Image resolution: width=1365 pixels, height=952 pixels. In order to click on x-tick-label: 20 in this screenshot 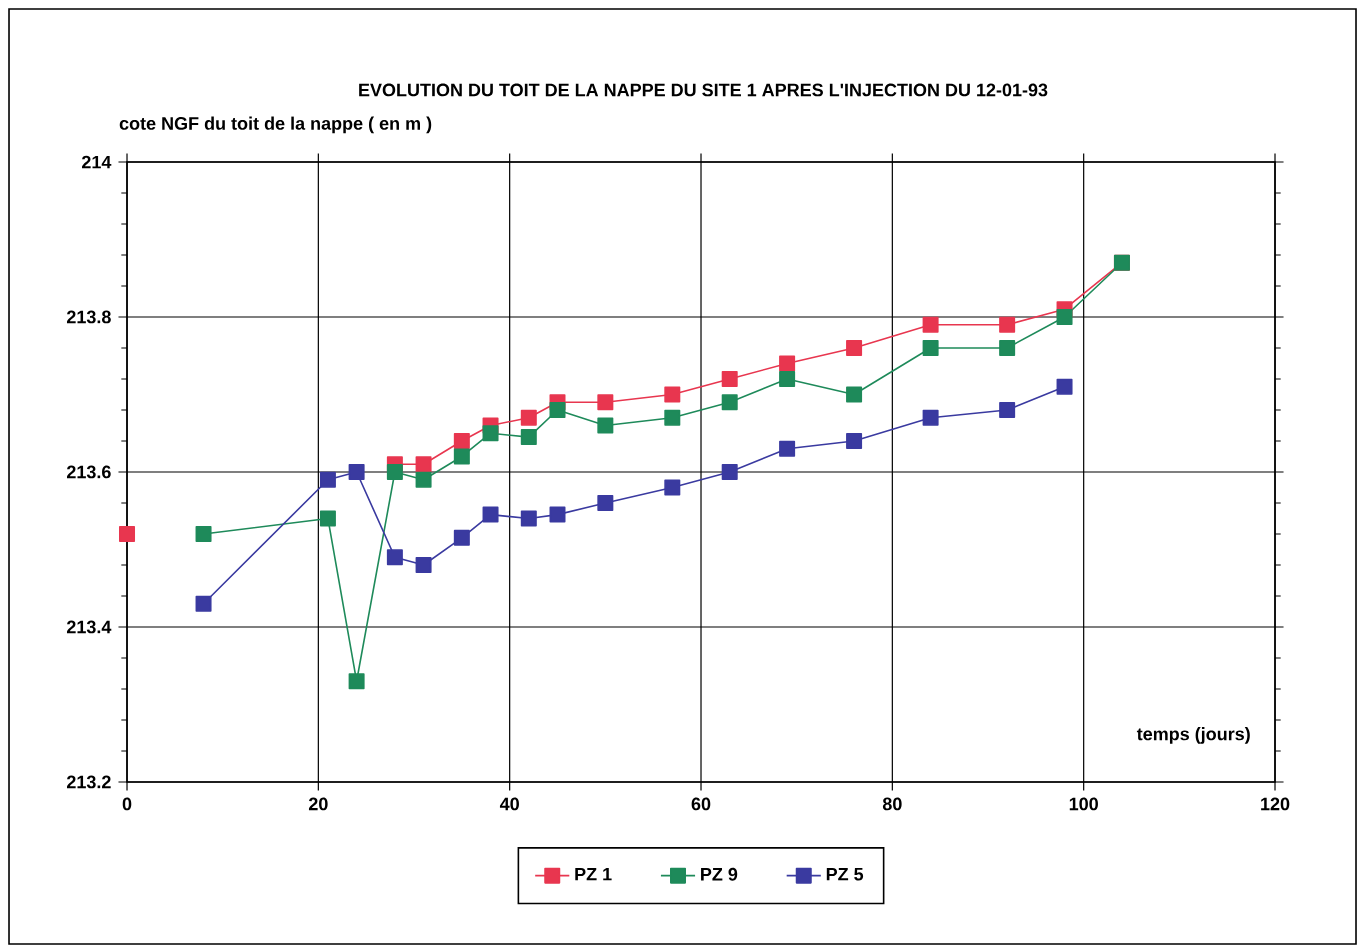, I will do `click(318, 804)`.